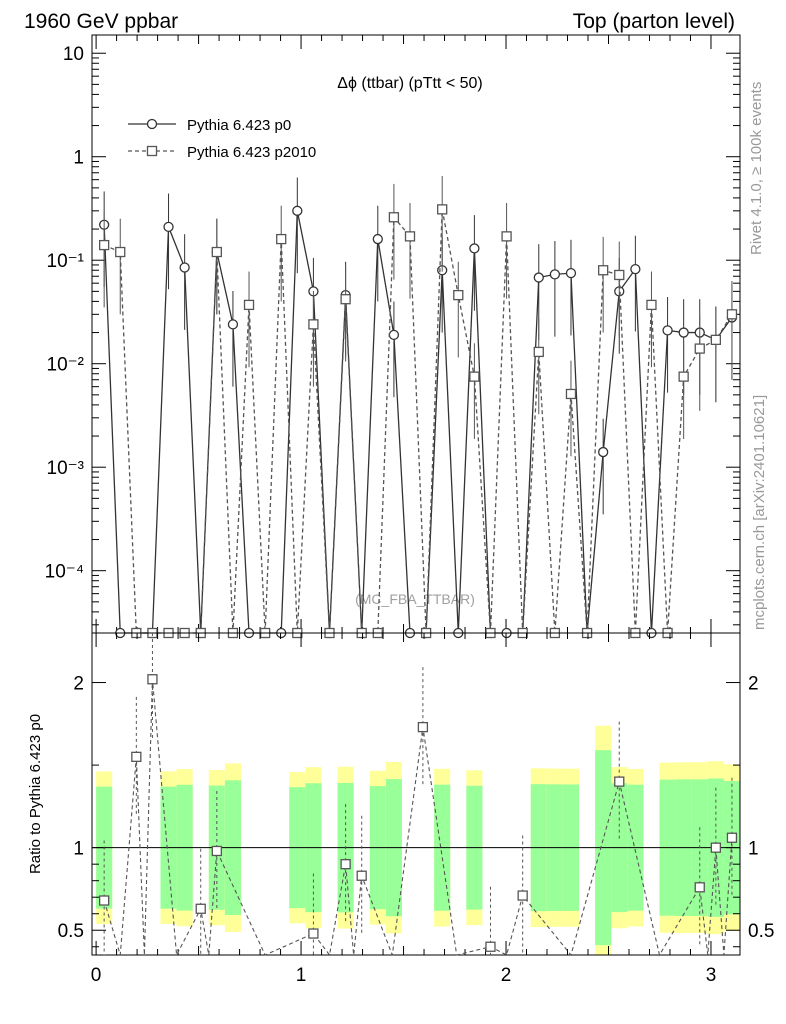  What do you see at coordinates (78, 849) in the screenshot?
I see `ratio-y-tick-label: 1` at bounding box center [78, 849].